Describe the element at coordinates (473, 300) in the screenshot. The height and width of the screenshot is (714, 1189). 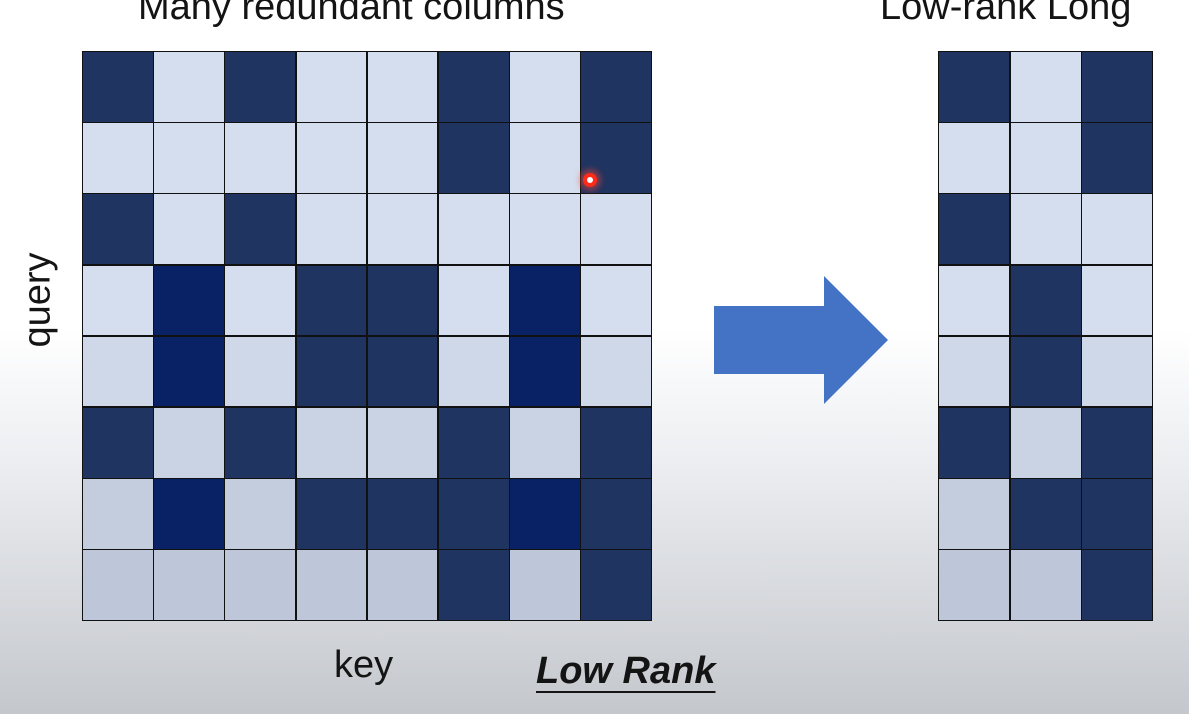
I see `attention-matrix-cell-r4-c6` at that location.